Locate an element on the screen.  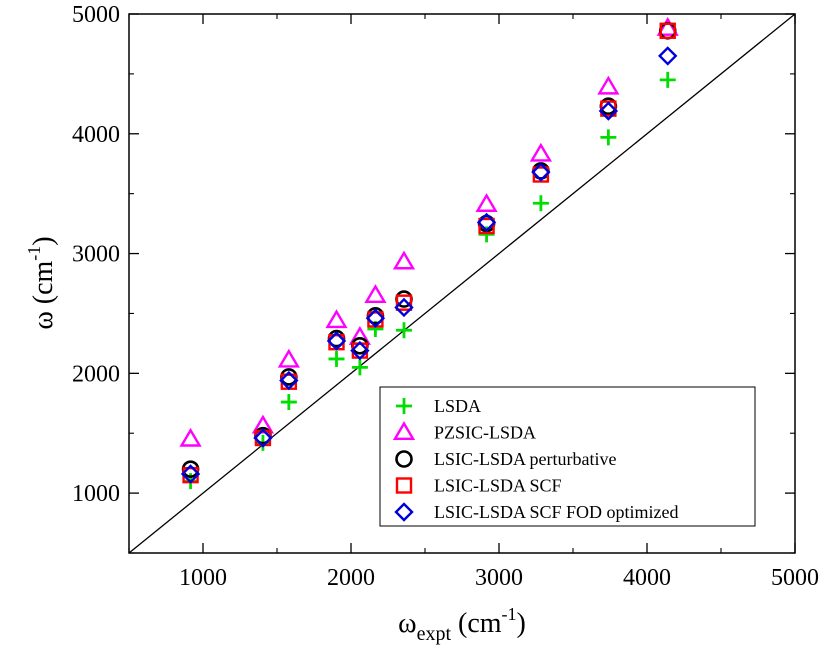
y-axis-title: ω (cm-1) is located at coordinates (41, 282).